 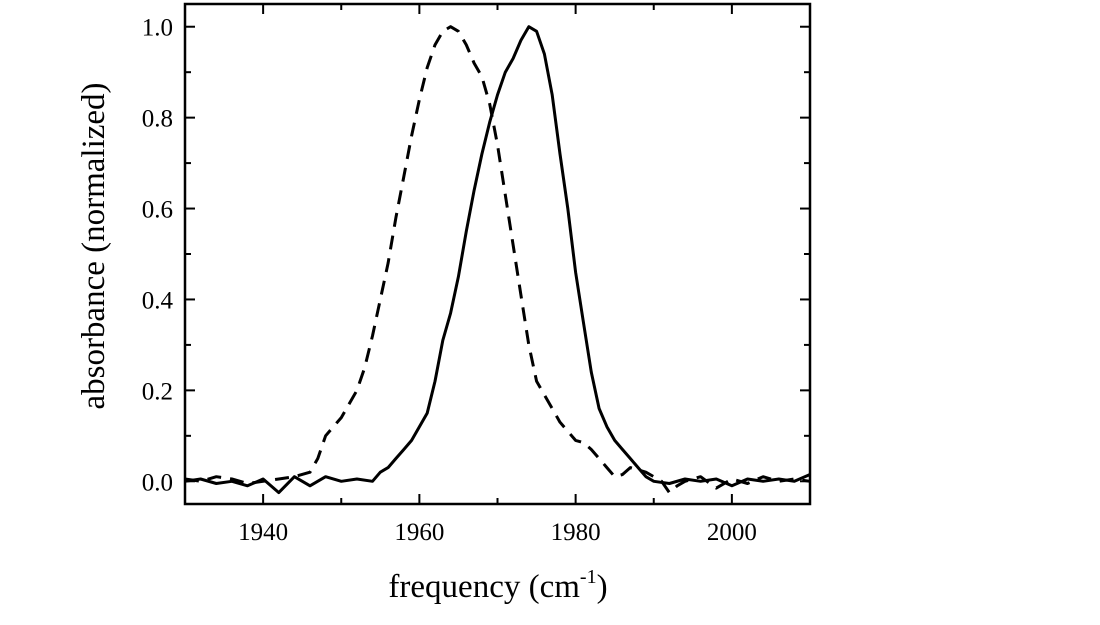 I want to click on x-axis-title: frequency (cm-1), so click(x=497, y=585).